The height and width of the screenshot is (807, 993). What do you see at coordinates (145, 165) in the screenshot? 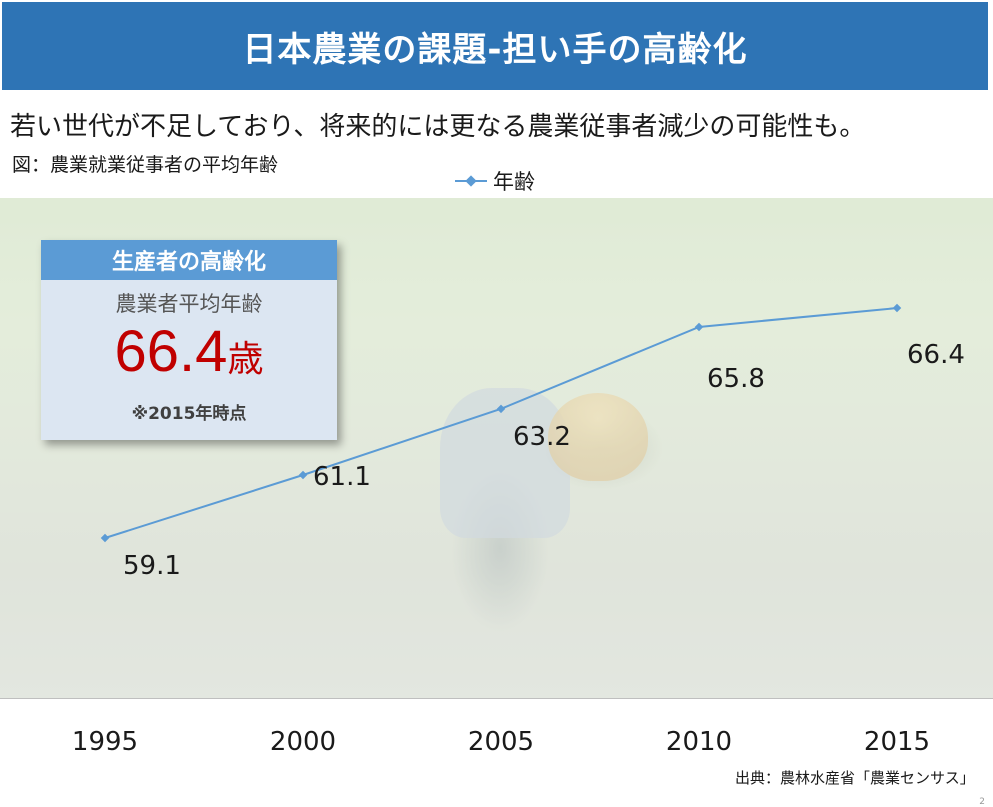
I see `figure-caption: 図：農業就業従事者の平均年齢` at bounding box center [145, 165].